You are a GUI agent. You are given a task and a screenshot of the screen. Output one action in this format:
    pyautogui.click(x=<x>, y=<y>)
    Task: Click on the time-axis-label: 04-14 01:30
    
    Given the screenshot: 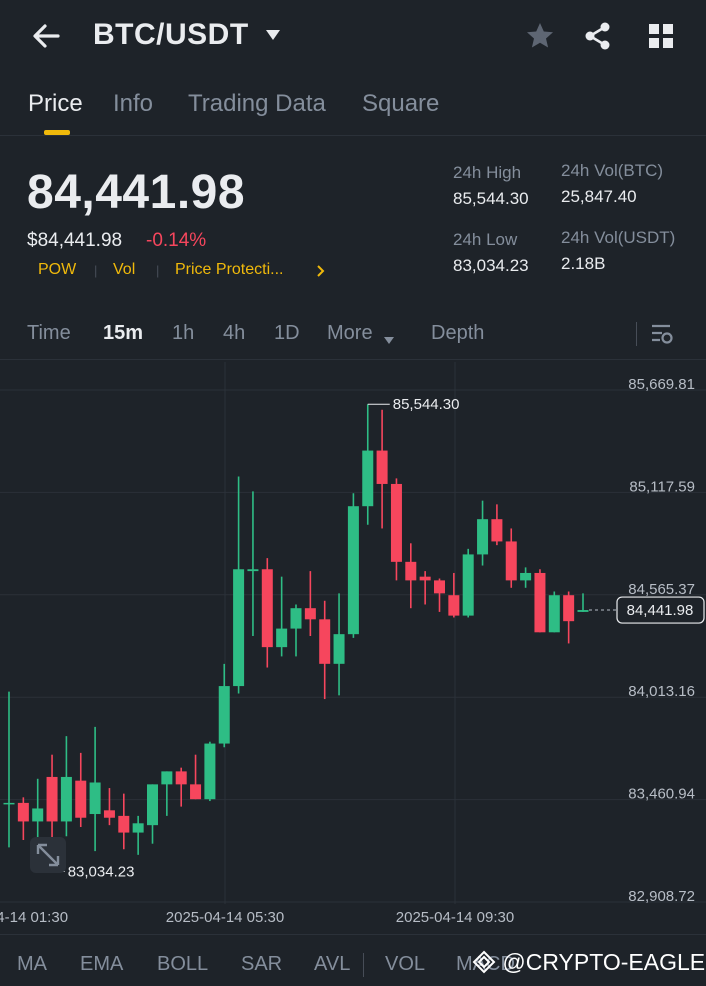 What is the action you would take?
    pyautogui.click(x=34, y=917)
    